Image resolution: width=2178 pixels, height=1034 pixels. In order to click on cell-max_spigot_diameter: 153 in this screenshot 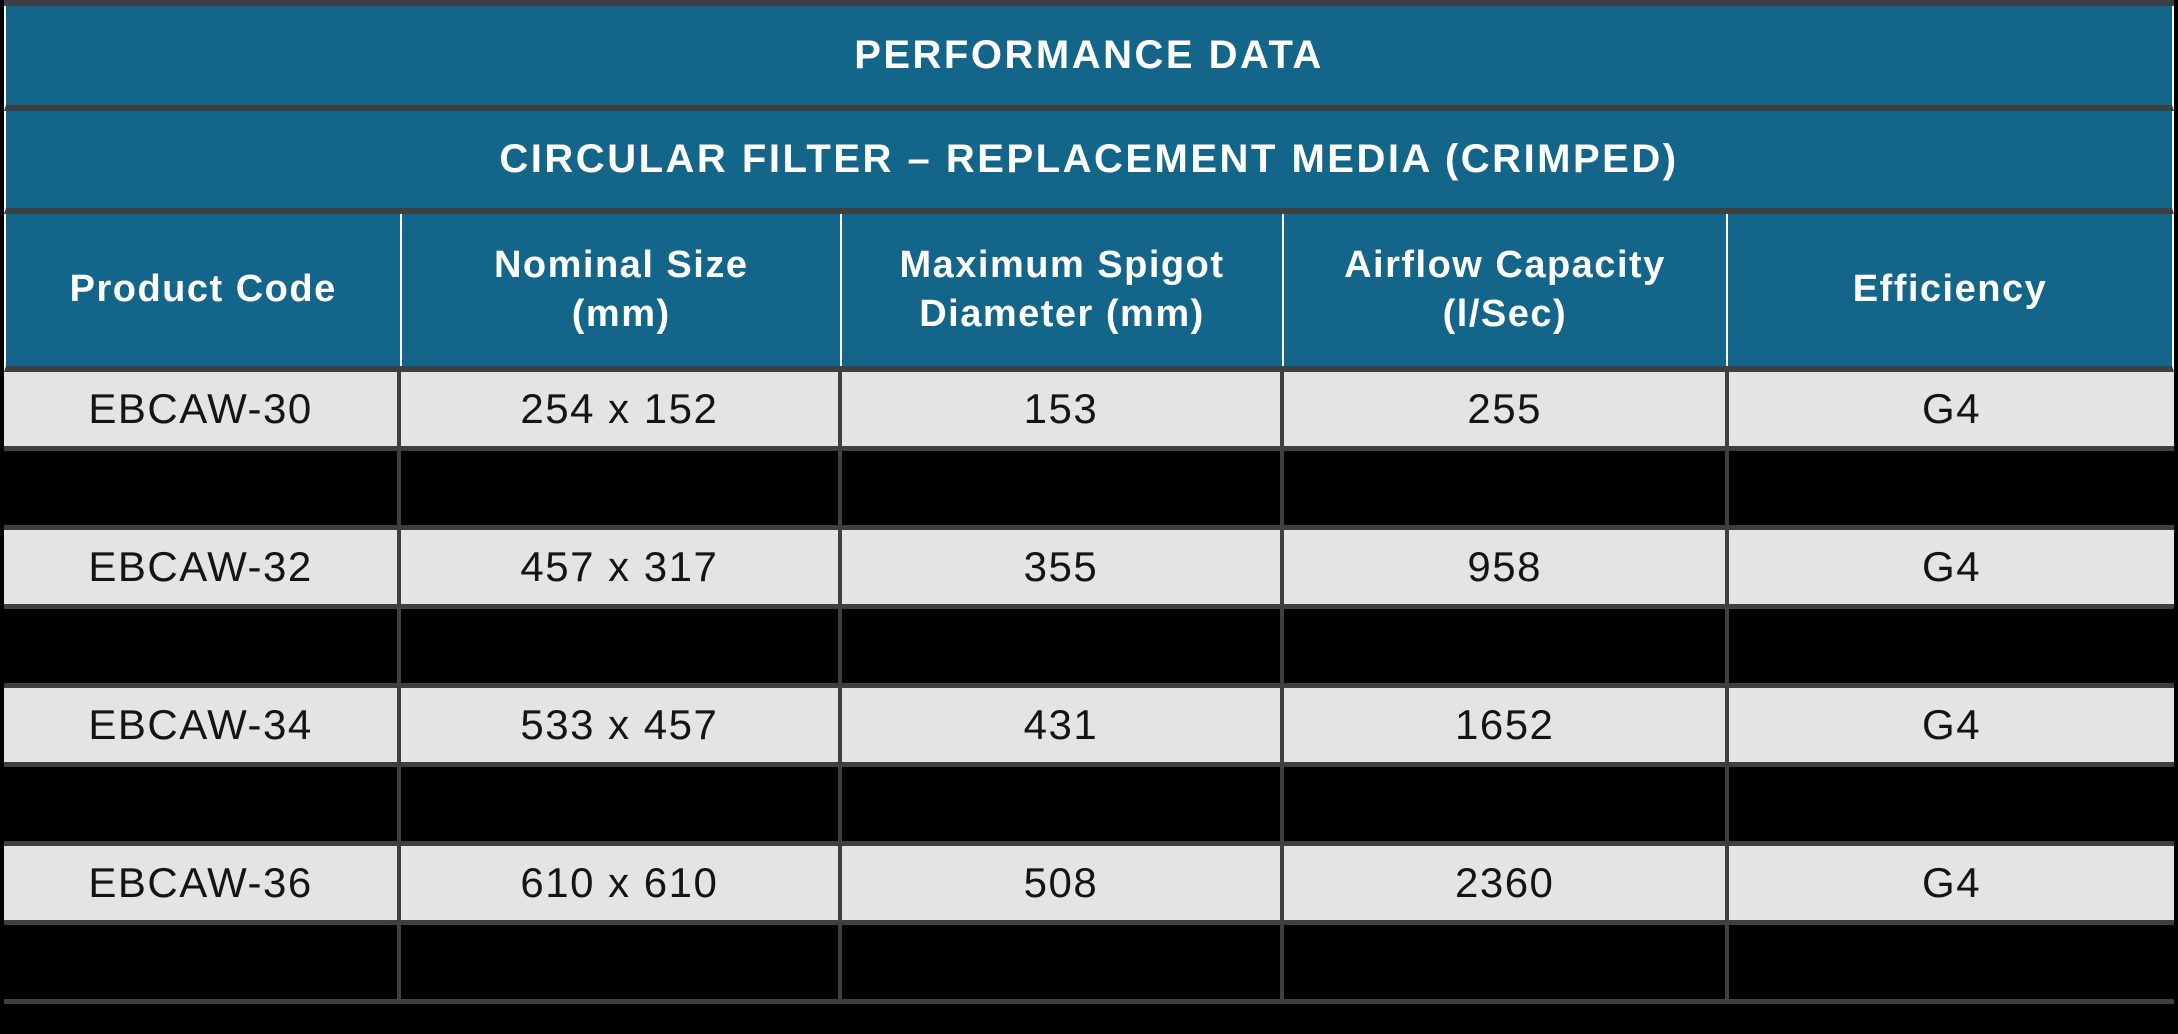, I will do `click(1063, 409)`.